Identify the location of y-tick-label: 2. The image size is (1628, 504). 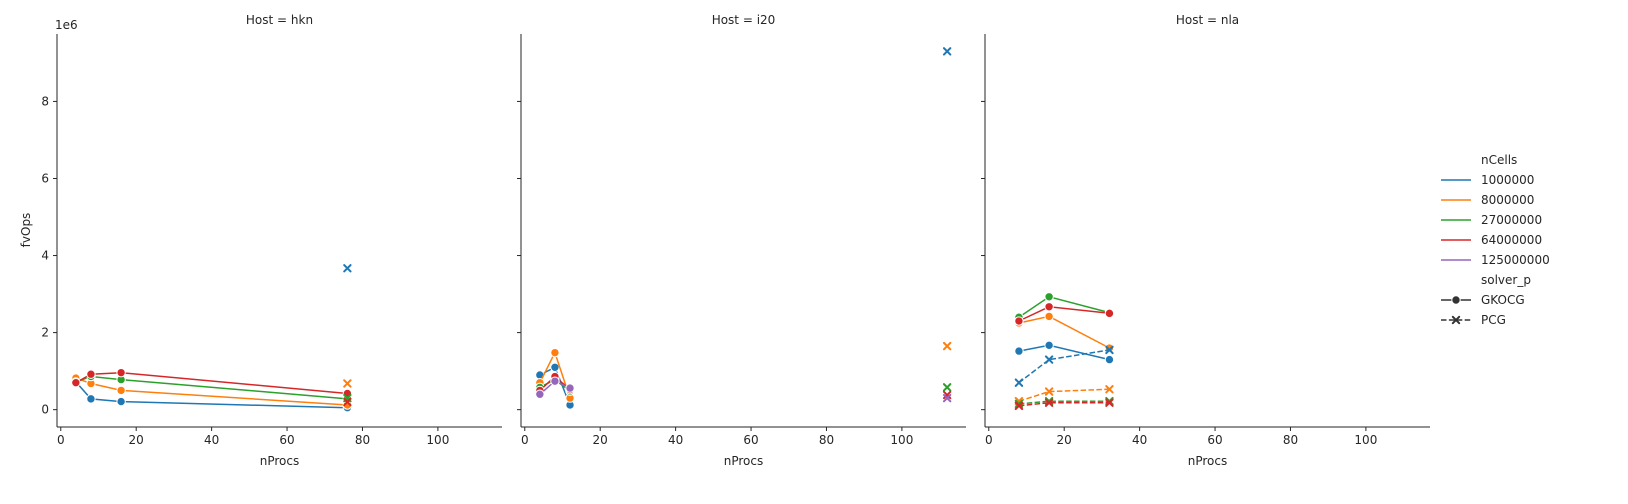
(45, 333).